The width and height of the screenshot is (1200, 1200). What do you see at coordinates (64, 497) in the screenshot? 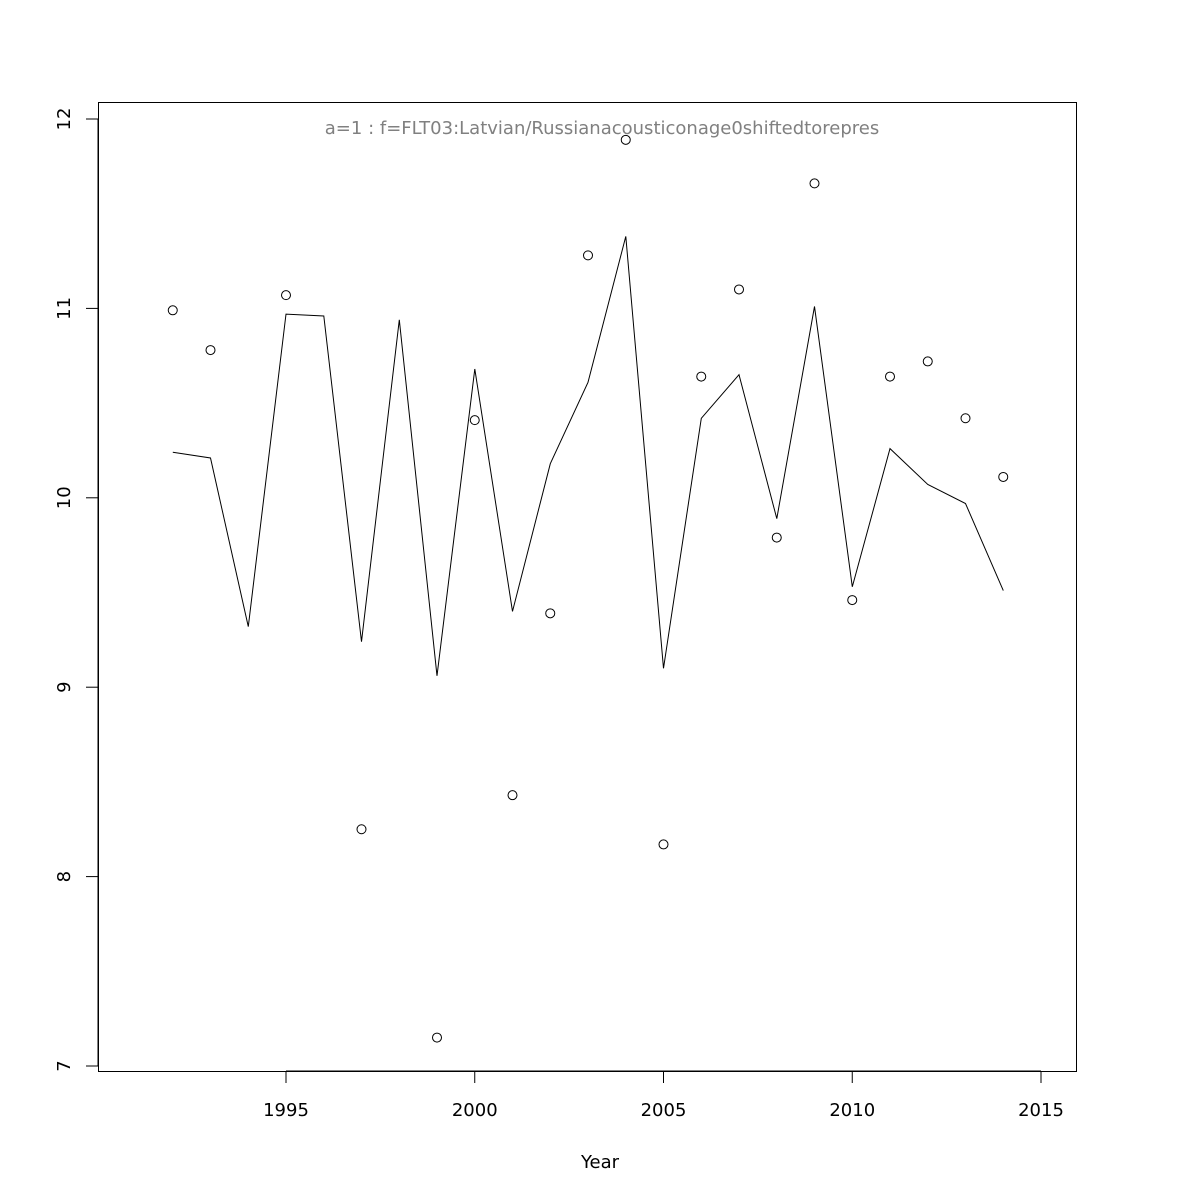
I see `y-tick-label: 10` at bounding box center [64, 497].